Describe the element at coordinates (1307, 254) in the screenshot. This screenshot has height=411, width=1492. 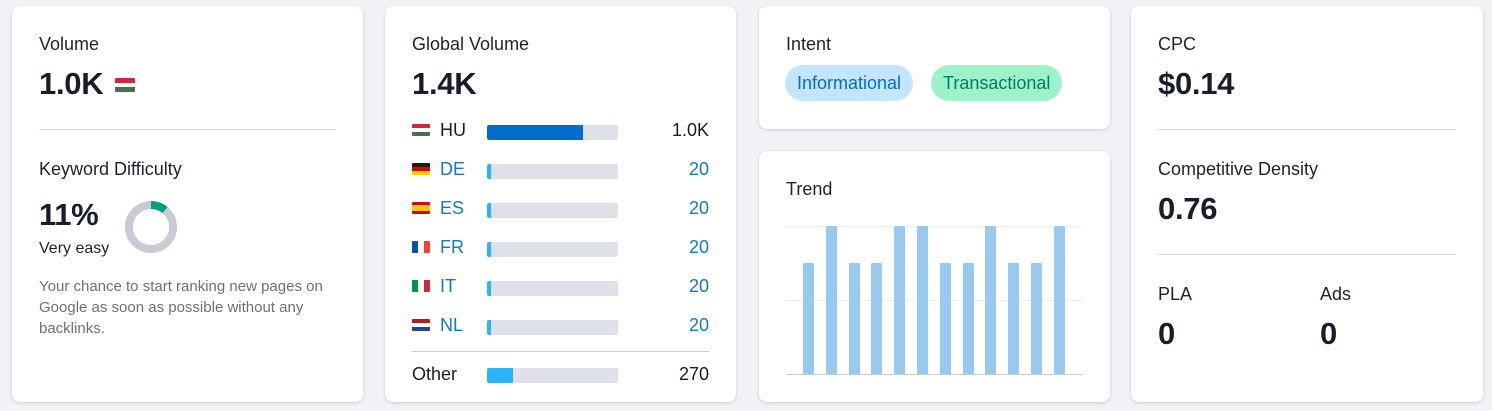
I see `competitive-density-divider` at that location.